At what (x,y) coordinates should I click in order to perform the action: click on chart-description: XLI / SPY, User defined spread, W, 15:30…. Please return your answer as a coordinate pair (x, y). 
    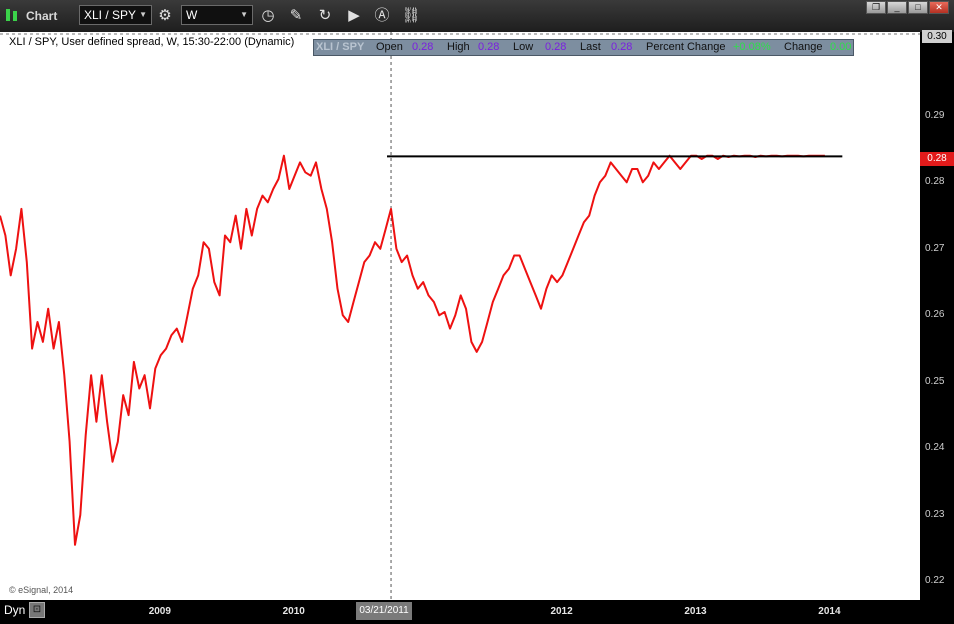
    Looking at the image, I should click on (152, 42).